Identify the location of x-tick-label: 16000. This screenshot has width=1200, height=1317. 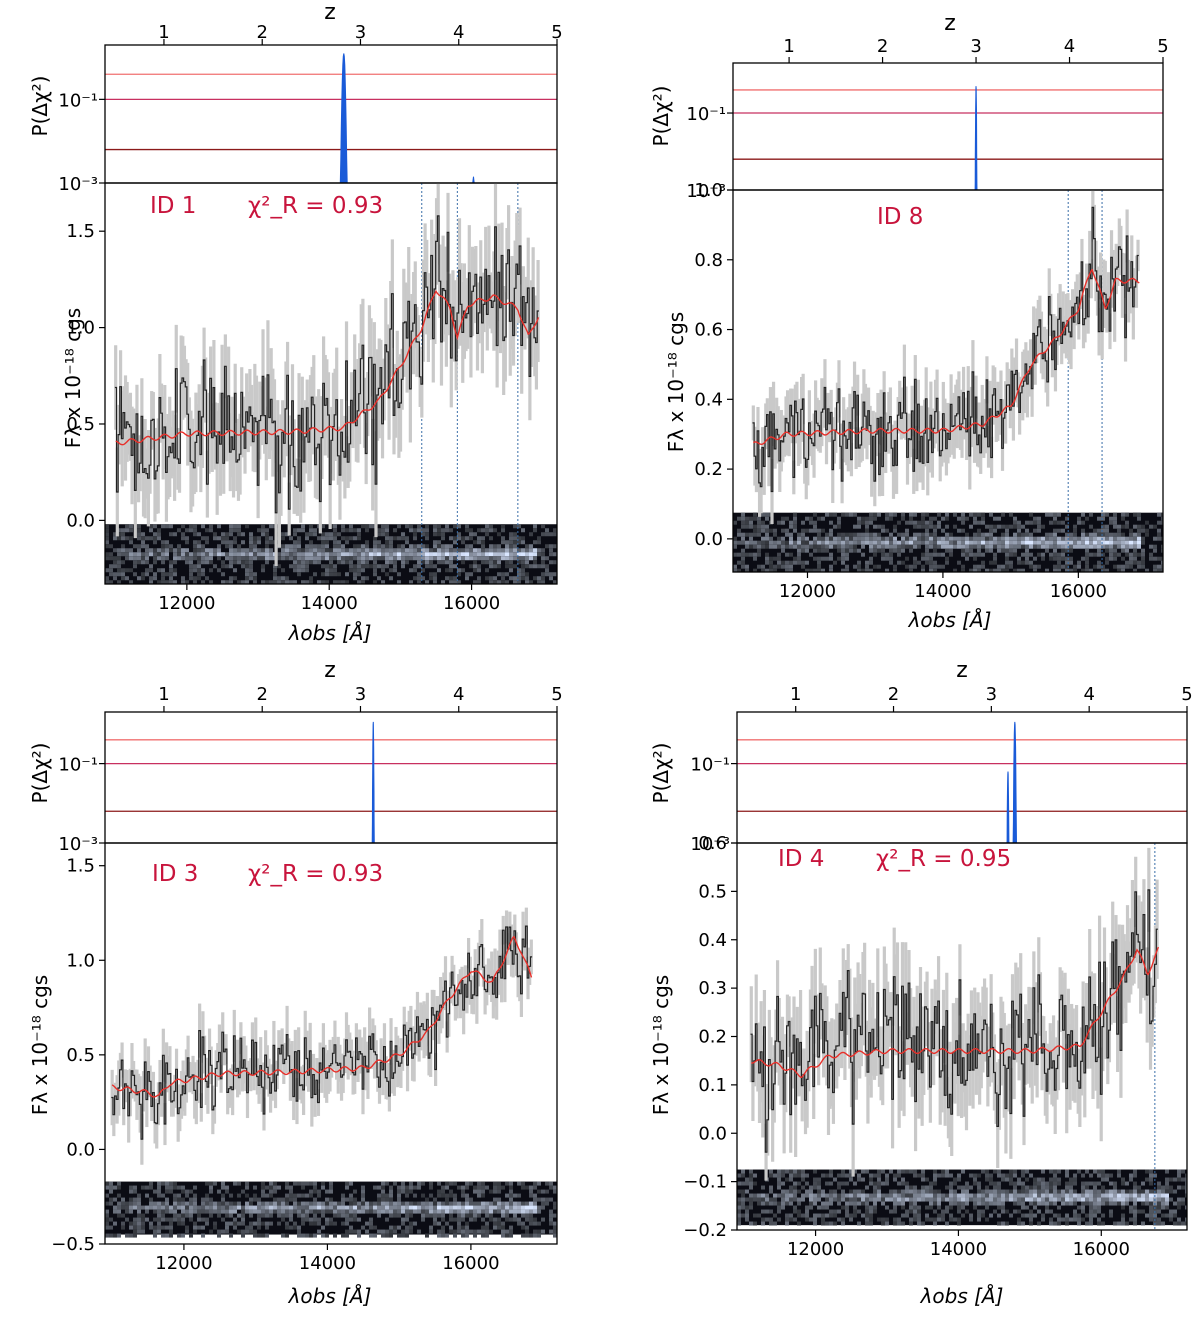
(471, 603).